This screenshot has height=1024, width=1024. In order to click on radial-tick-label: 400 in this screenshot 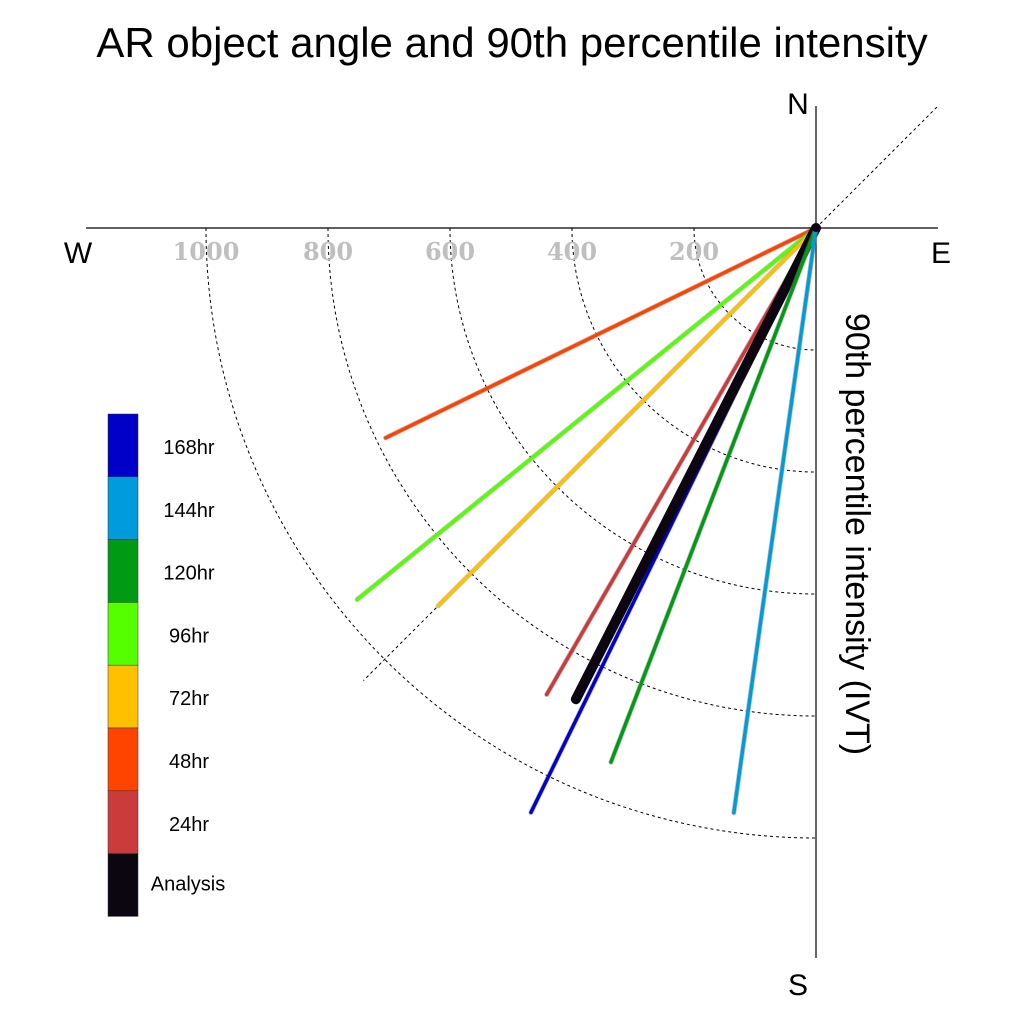, I will do `click(572, 251)`.